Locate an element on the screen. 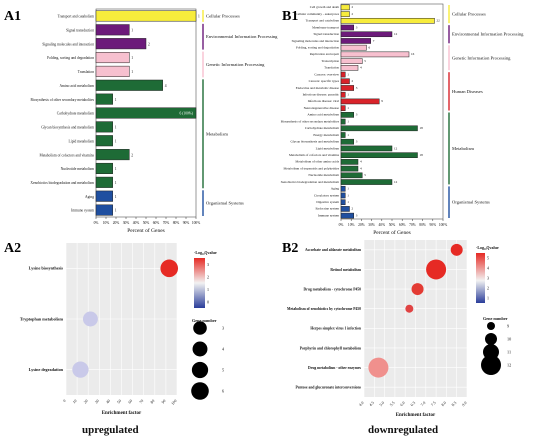 This screenshot has height=440, width=550. group-label: Cellular Processes is located at coordinates (469, 14).